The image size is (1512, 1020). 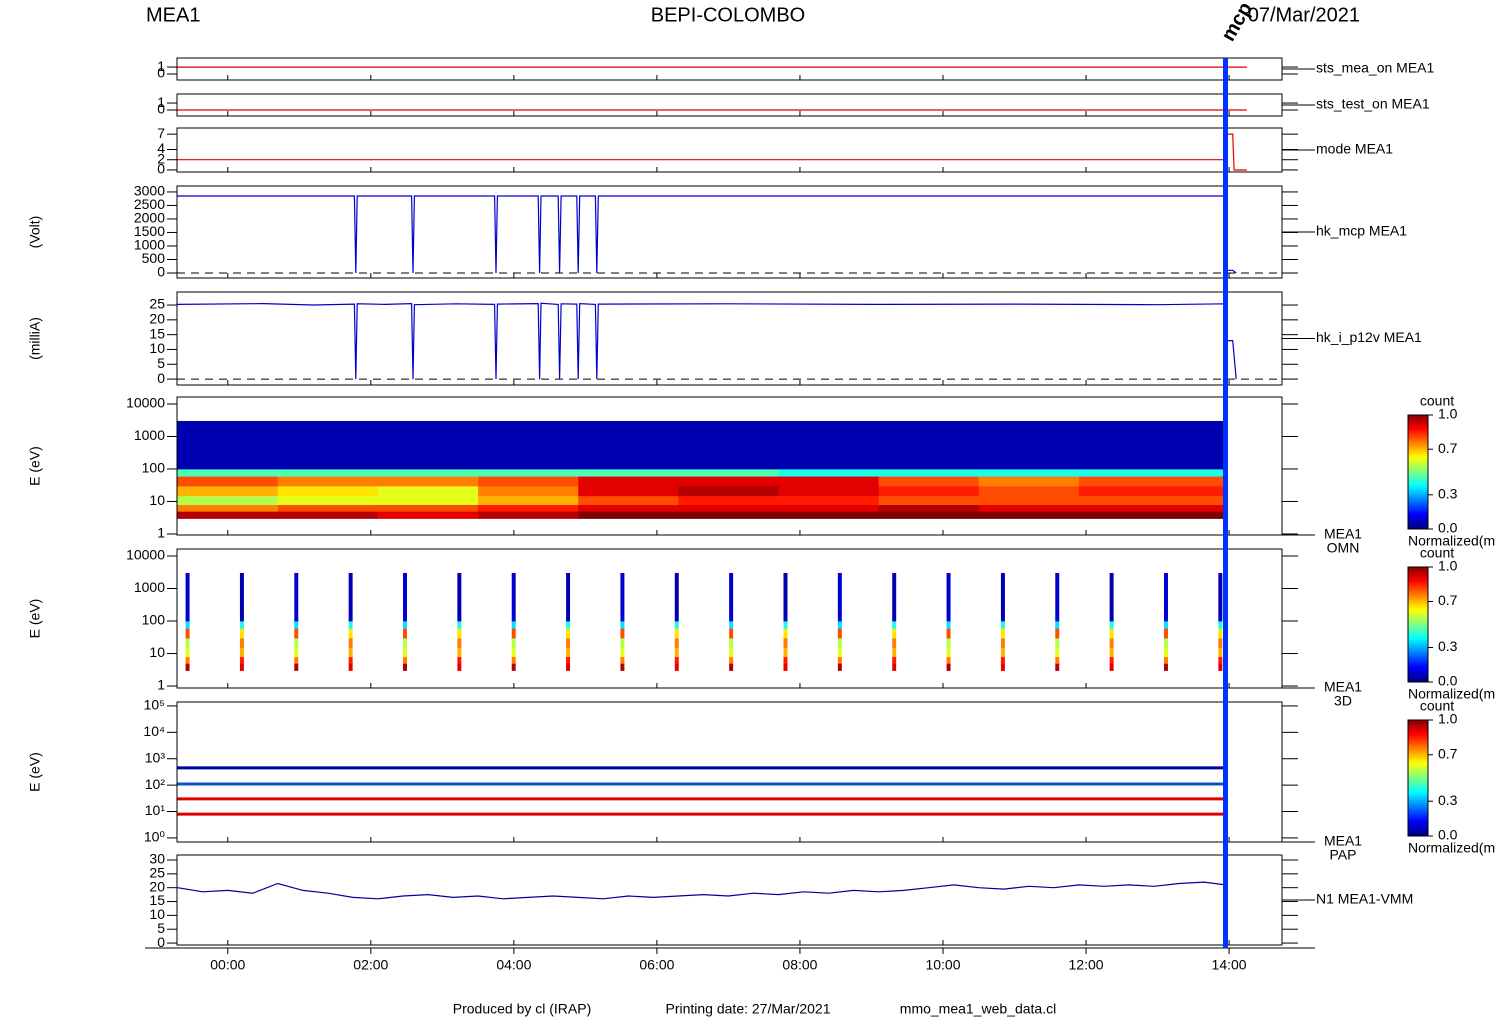 What do you see at coordinates (712, 152) in the screenshot?
I see `panel-plot` at bounding box center [712, 152].